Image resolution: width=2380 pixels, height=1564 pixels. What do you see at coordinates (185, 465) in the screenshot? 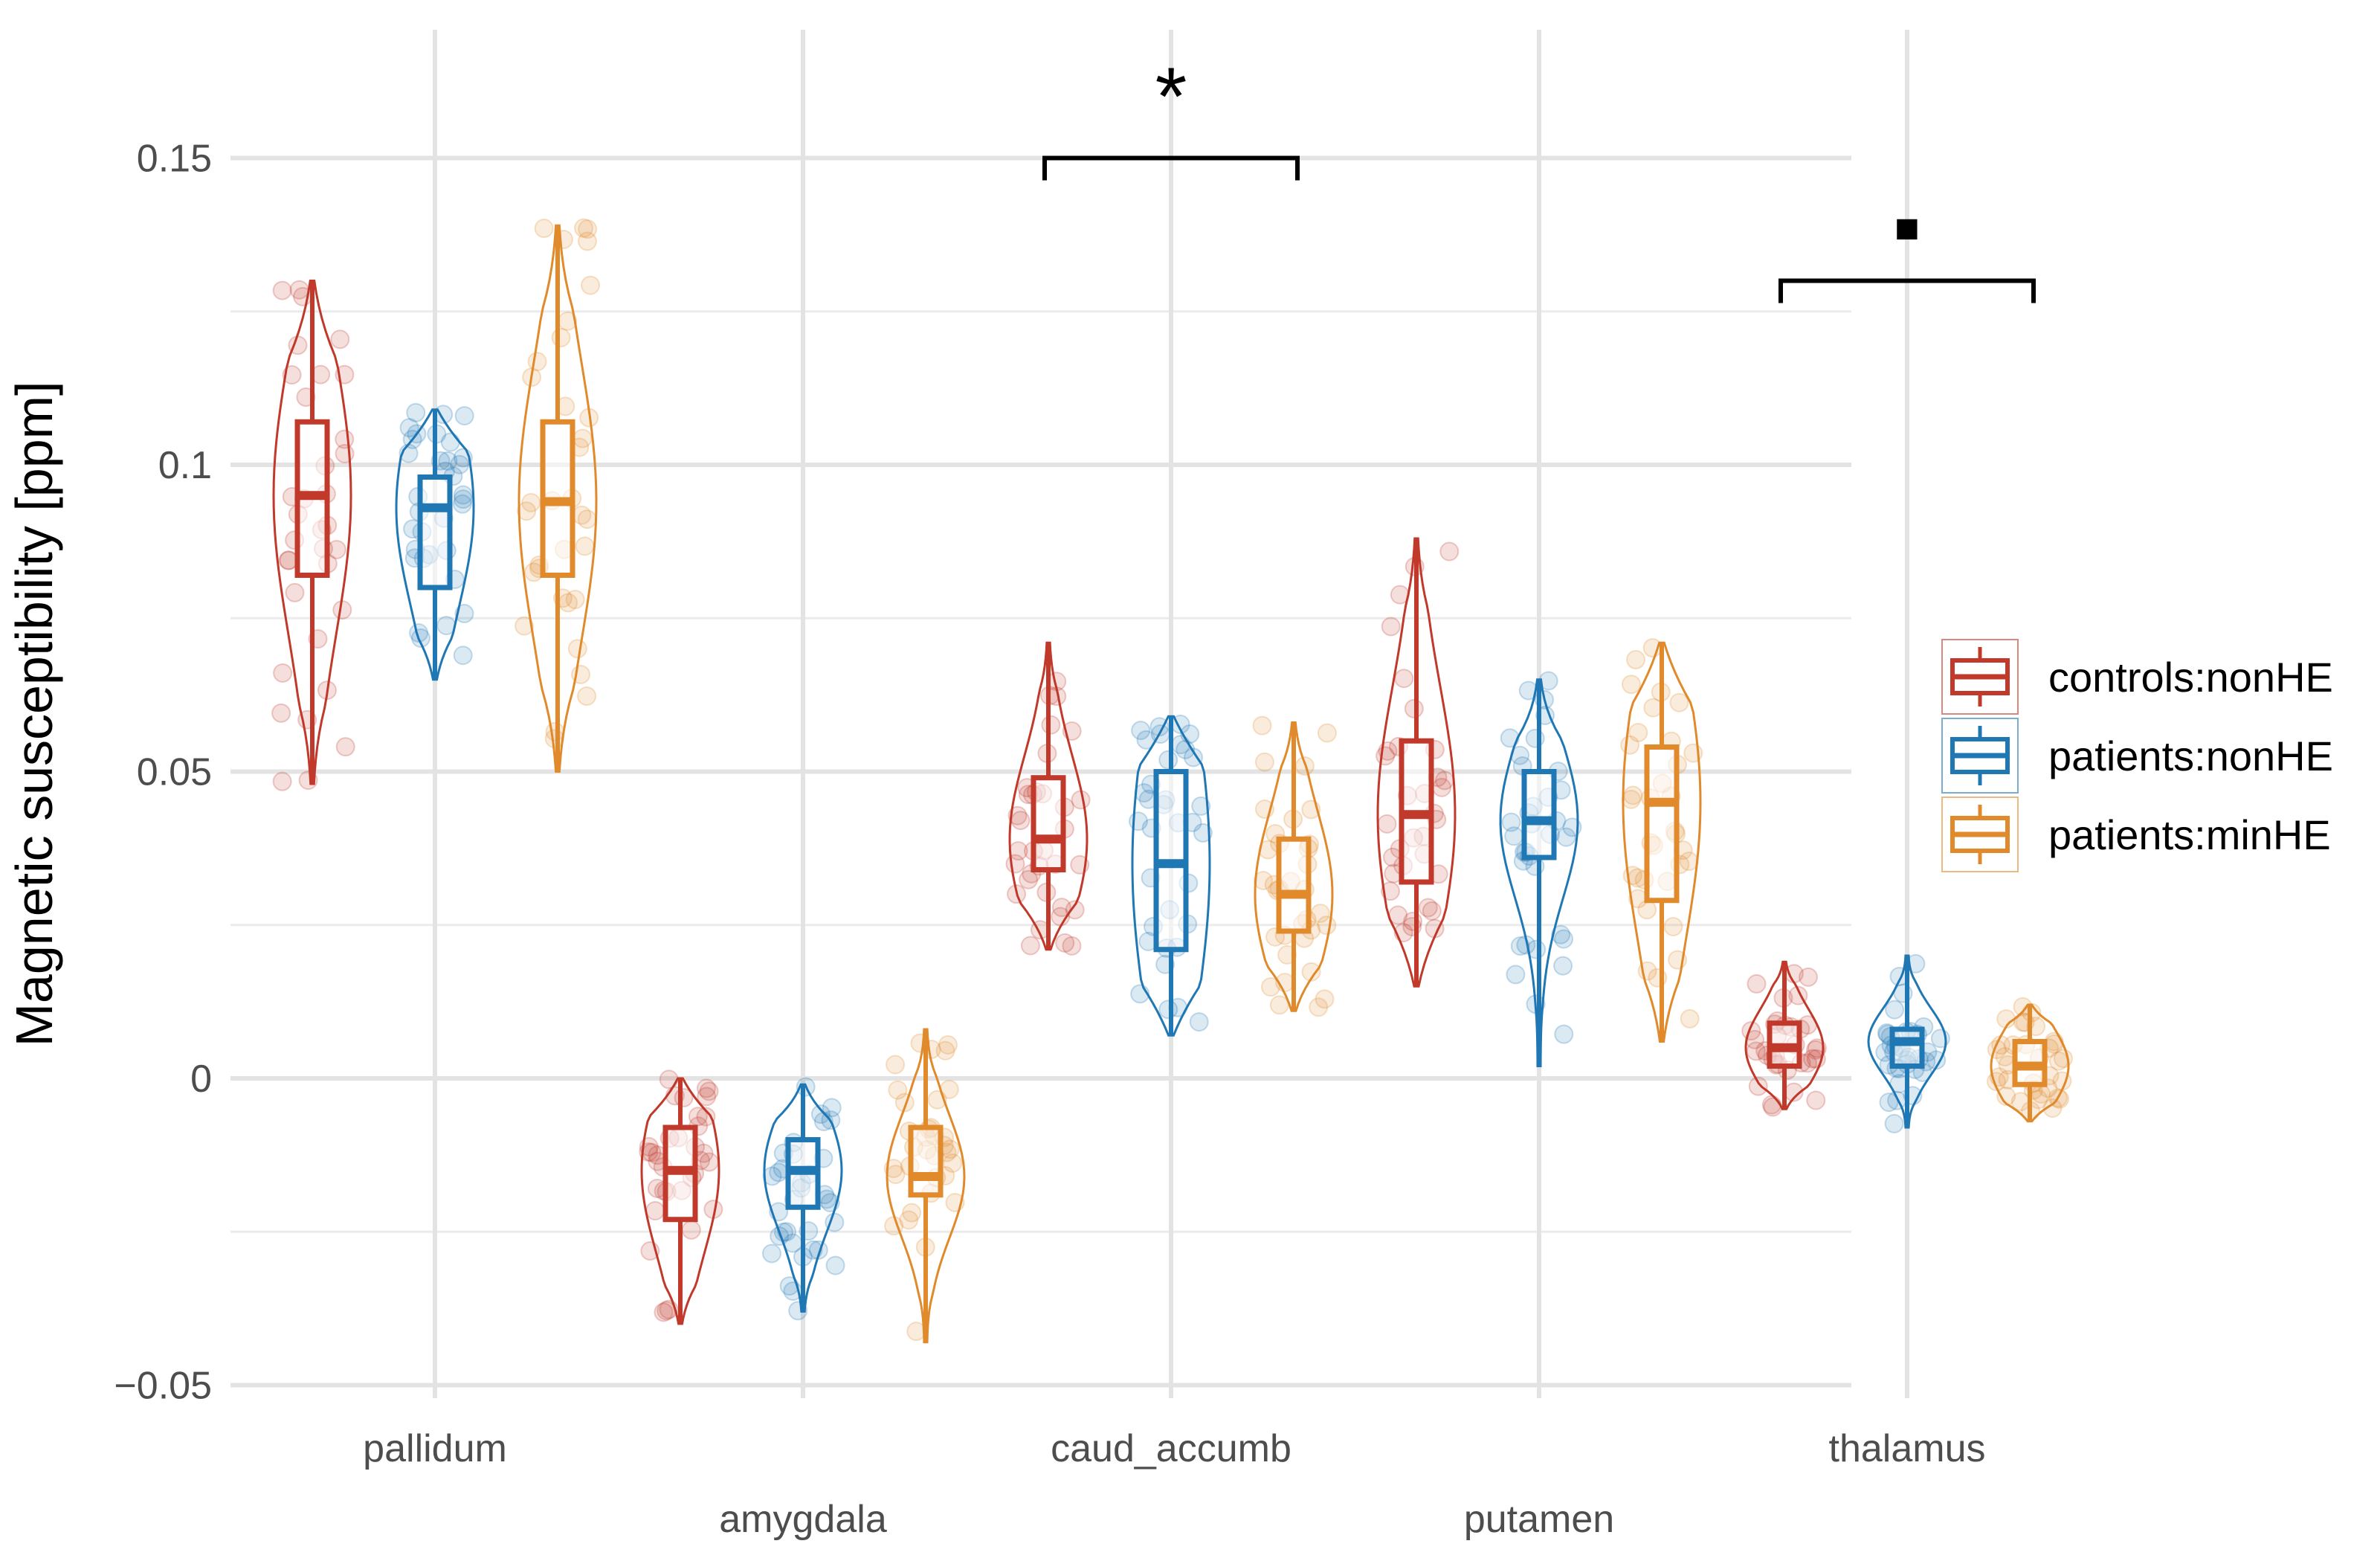
I see `y-tick-label: 0.1` at bounding box center [185, 465].